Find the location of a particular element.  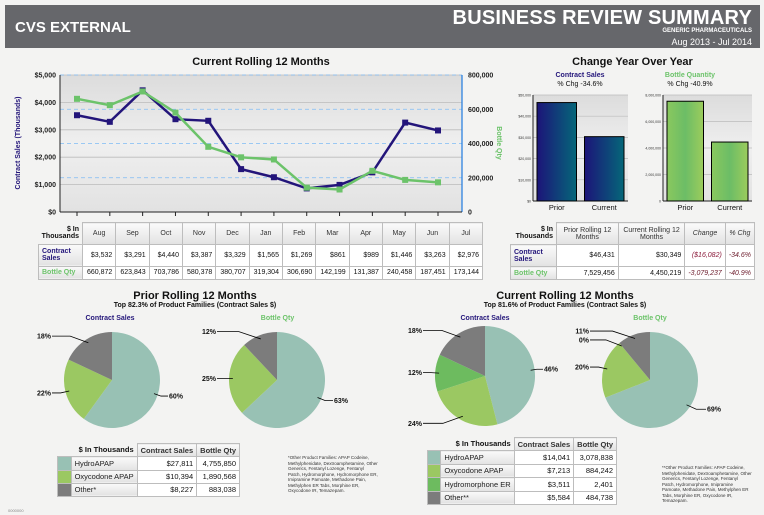

row-label: HydroAPAP is located at coordinates (477, 457).